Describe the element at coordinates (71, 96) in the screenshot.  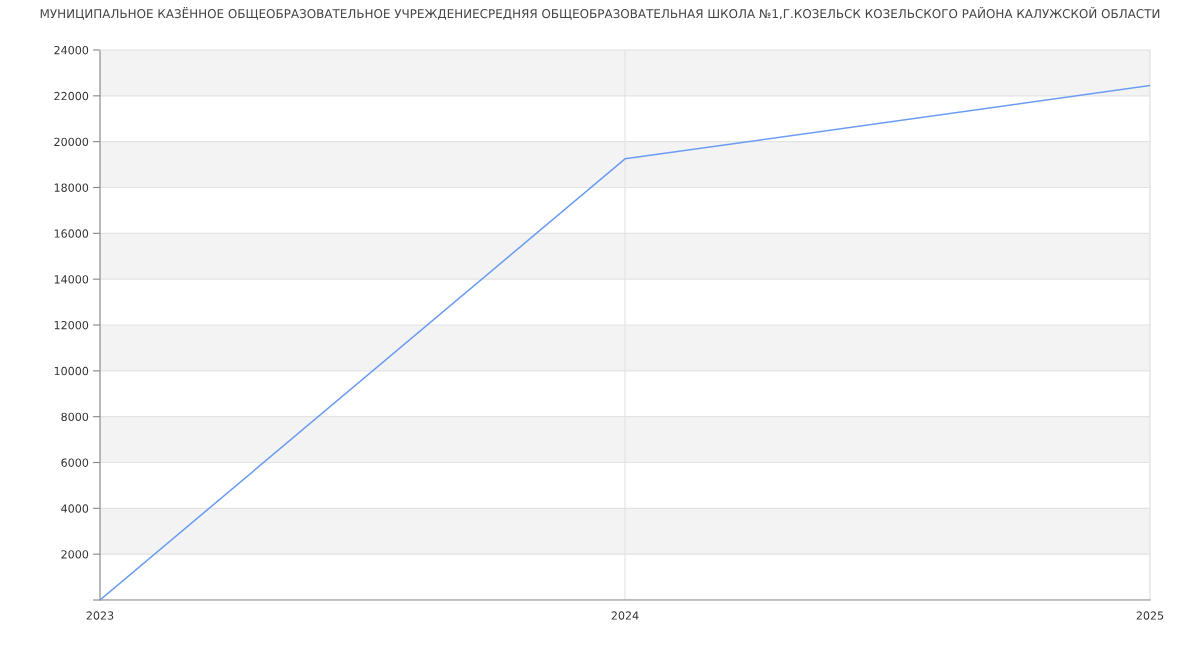
I see `y-tick-label: 22000` at that location.